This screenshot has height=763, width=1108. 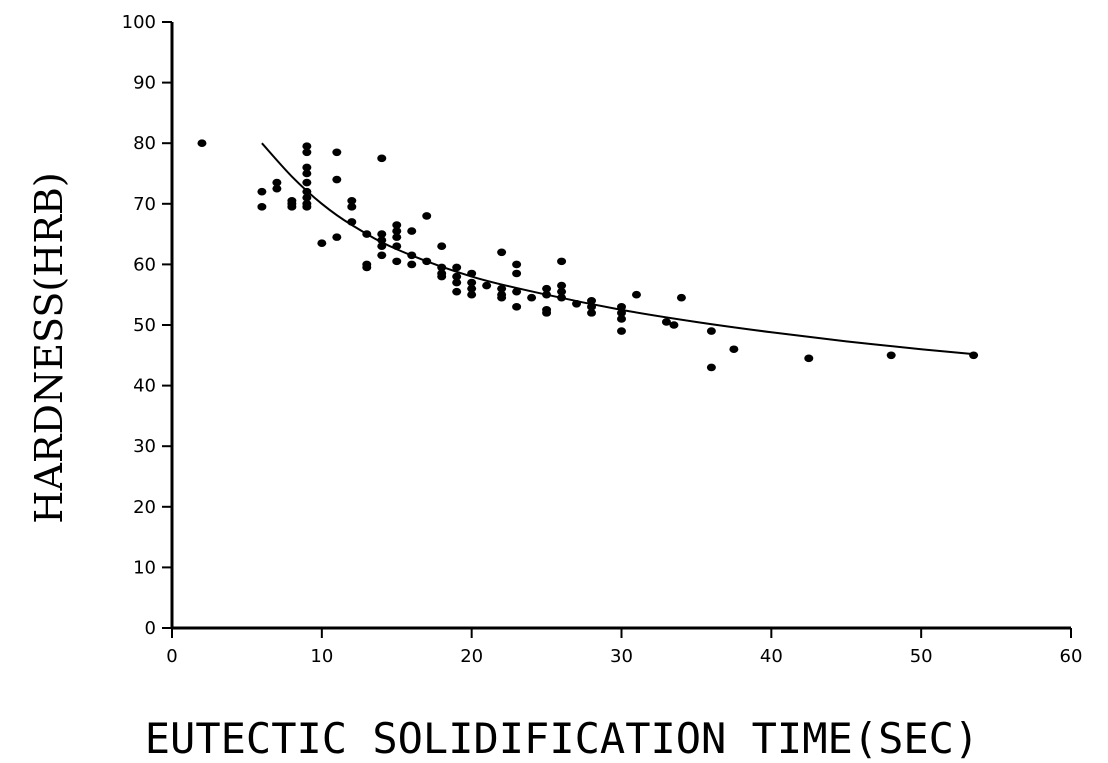 I want to click on y-tick-label: 80, so click(x=144, y=143).